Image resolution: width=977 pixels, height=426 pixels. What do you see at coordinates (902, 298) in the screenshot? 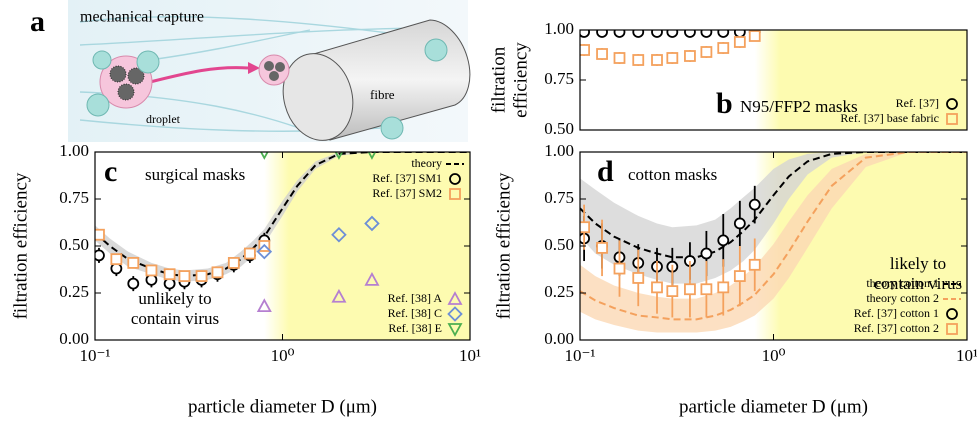
I see `legend-label: theory cotton 2` at bounding box center [902, 298].